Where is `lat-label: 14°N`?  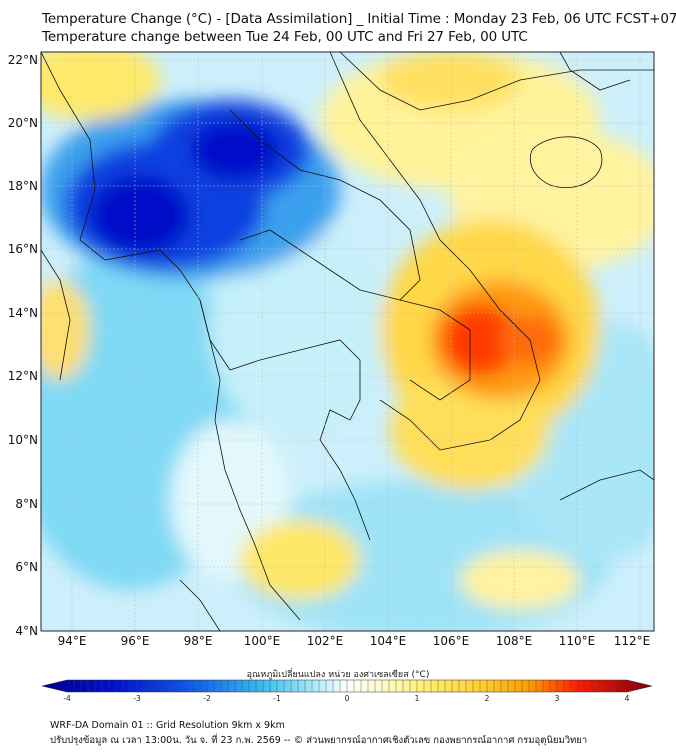 lat-label: 14°N is located at coordinates (23, 313).